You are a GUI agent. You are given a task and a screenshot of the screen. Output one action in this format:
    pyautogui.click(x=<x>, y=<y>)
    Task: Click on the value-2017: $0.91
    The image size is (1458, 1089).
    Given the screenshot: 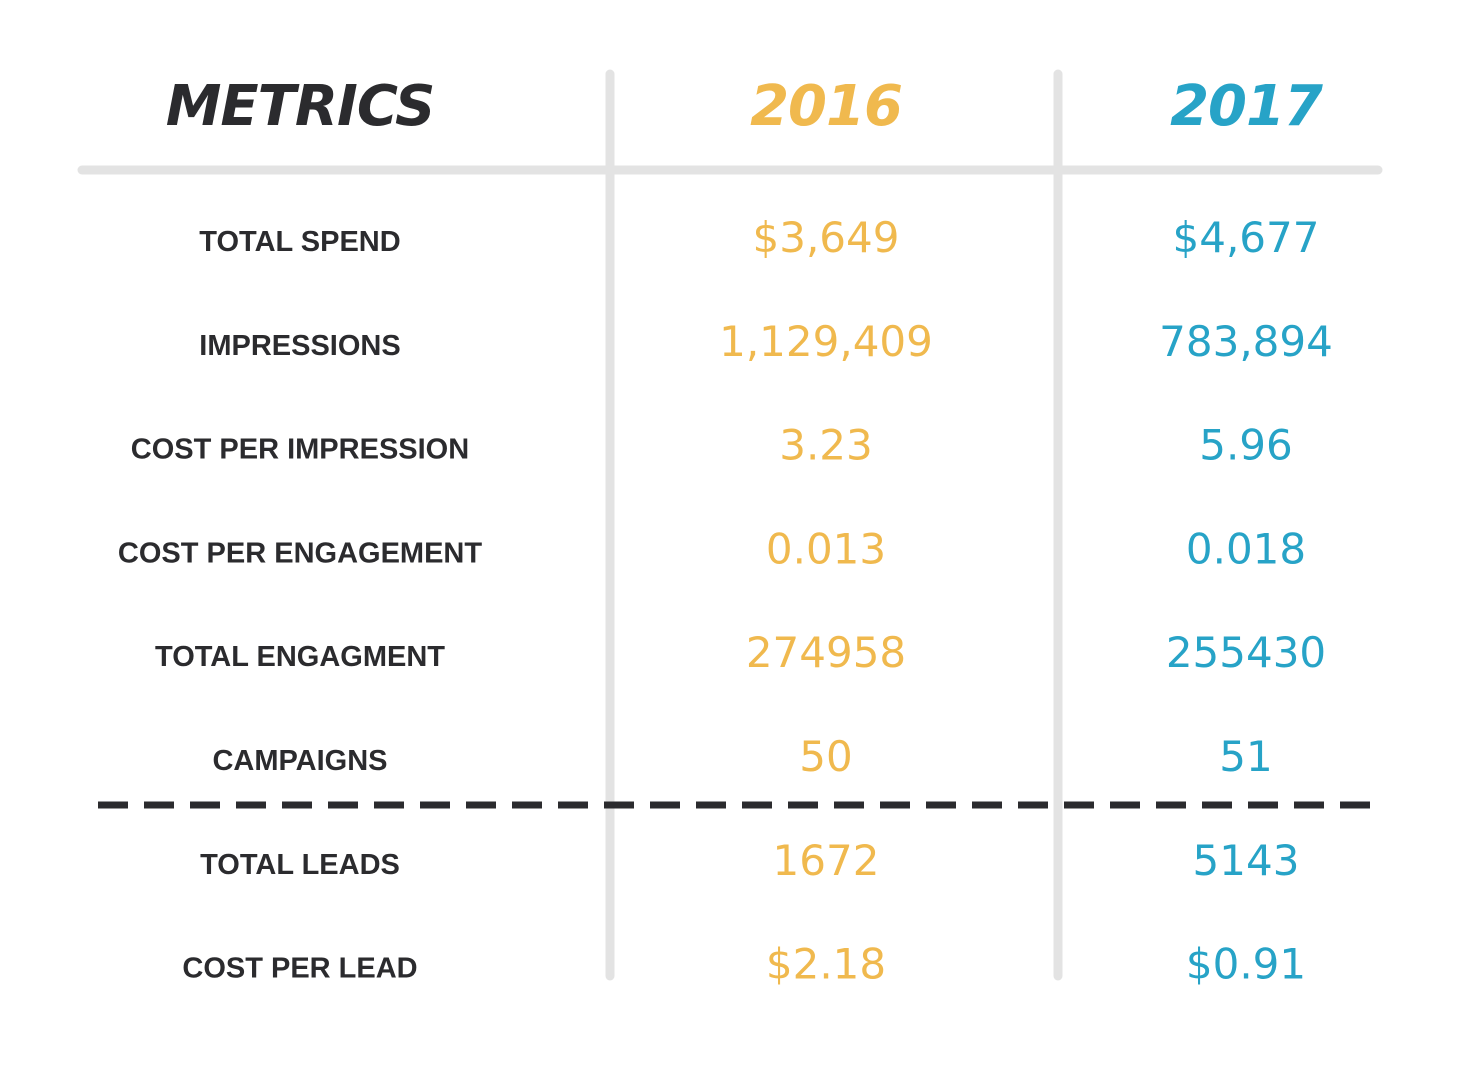 What is the action you would take?
    pyautogui.click(x=1246, y=964)
    